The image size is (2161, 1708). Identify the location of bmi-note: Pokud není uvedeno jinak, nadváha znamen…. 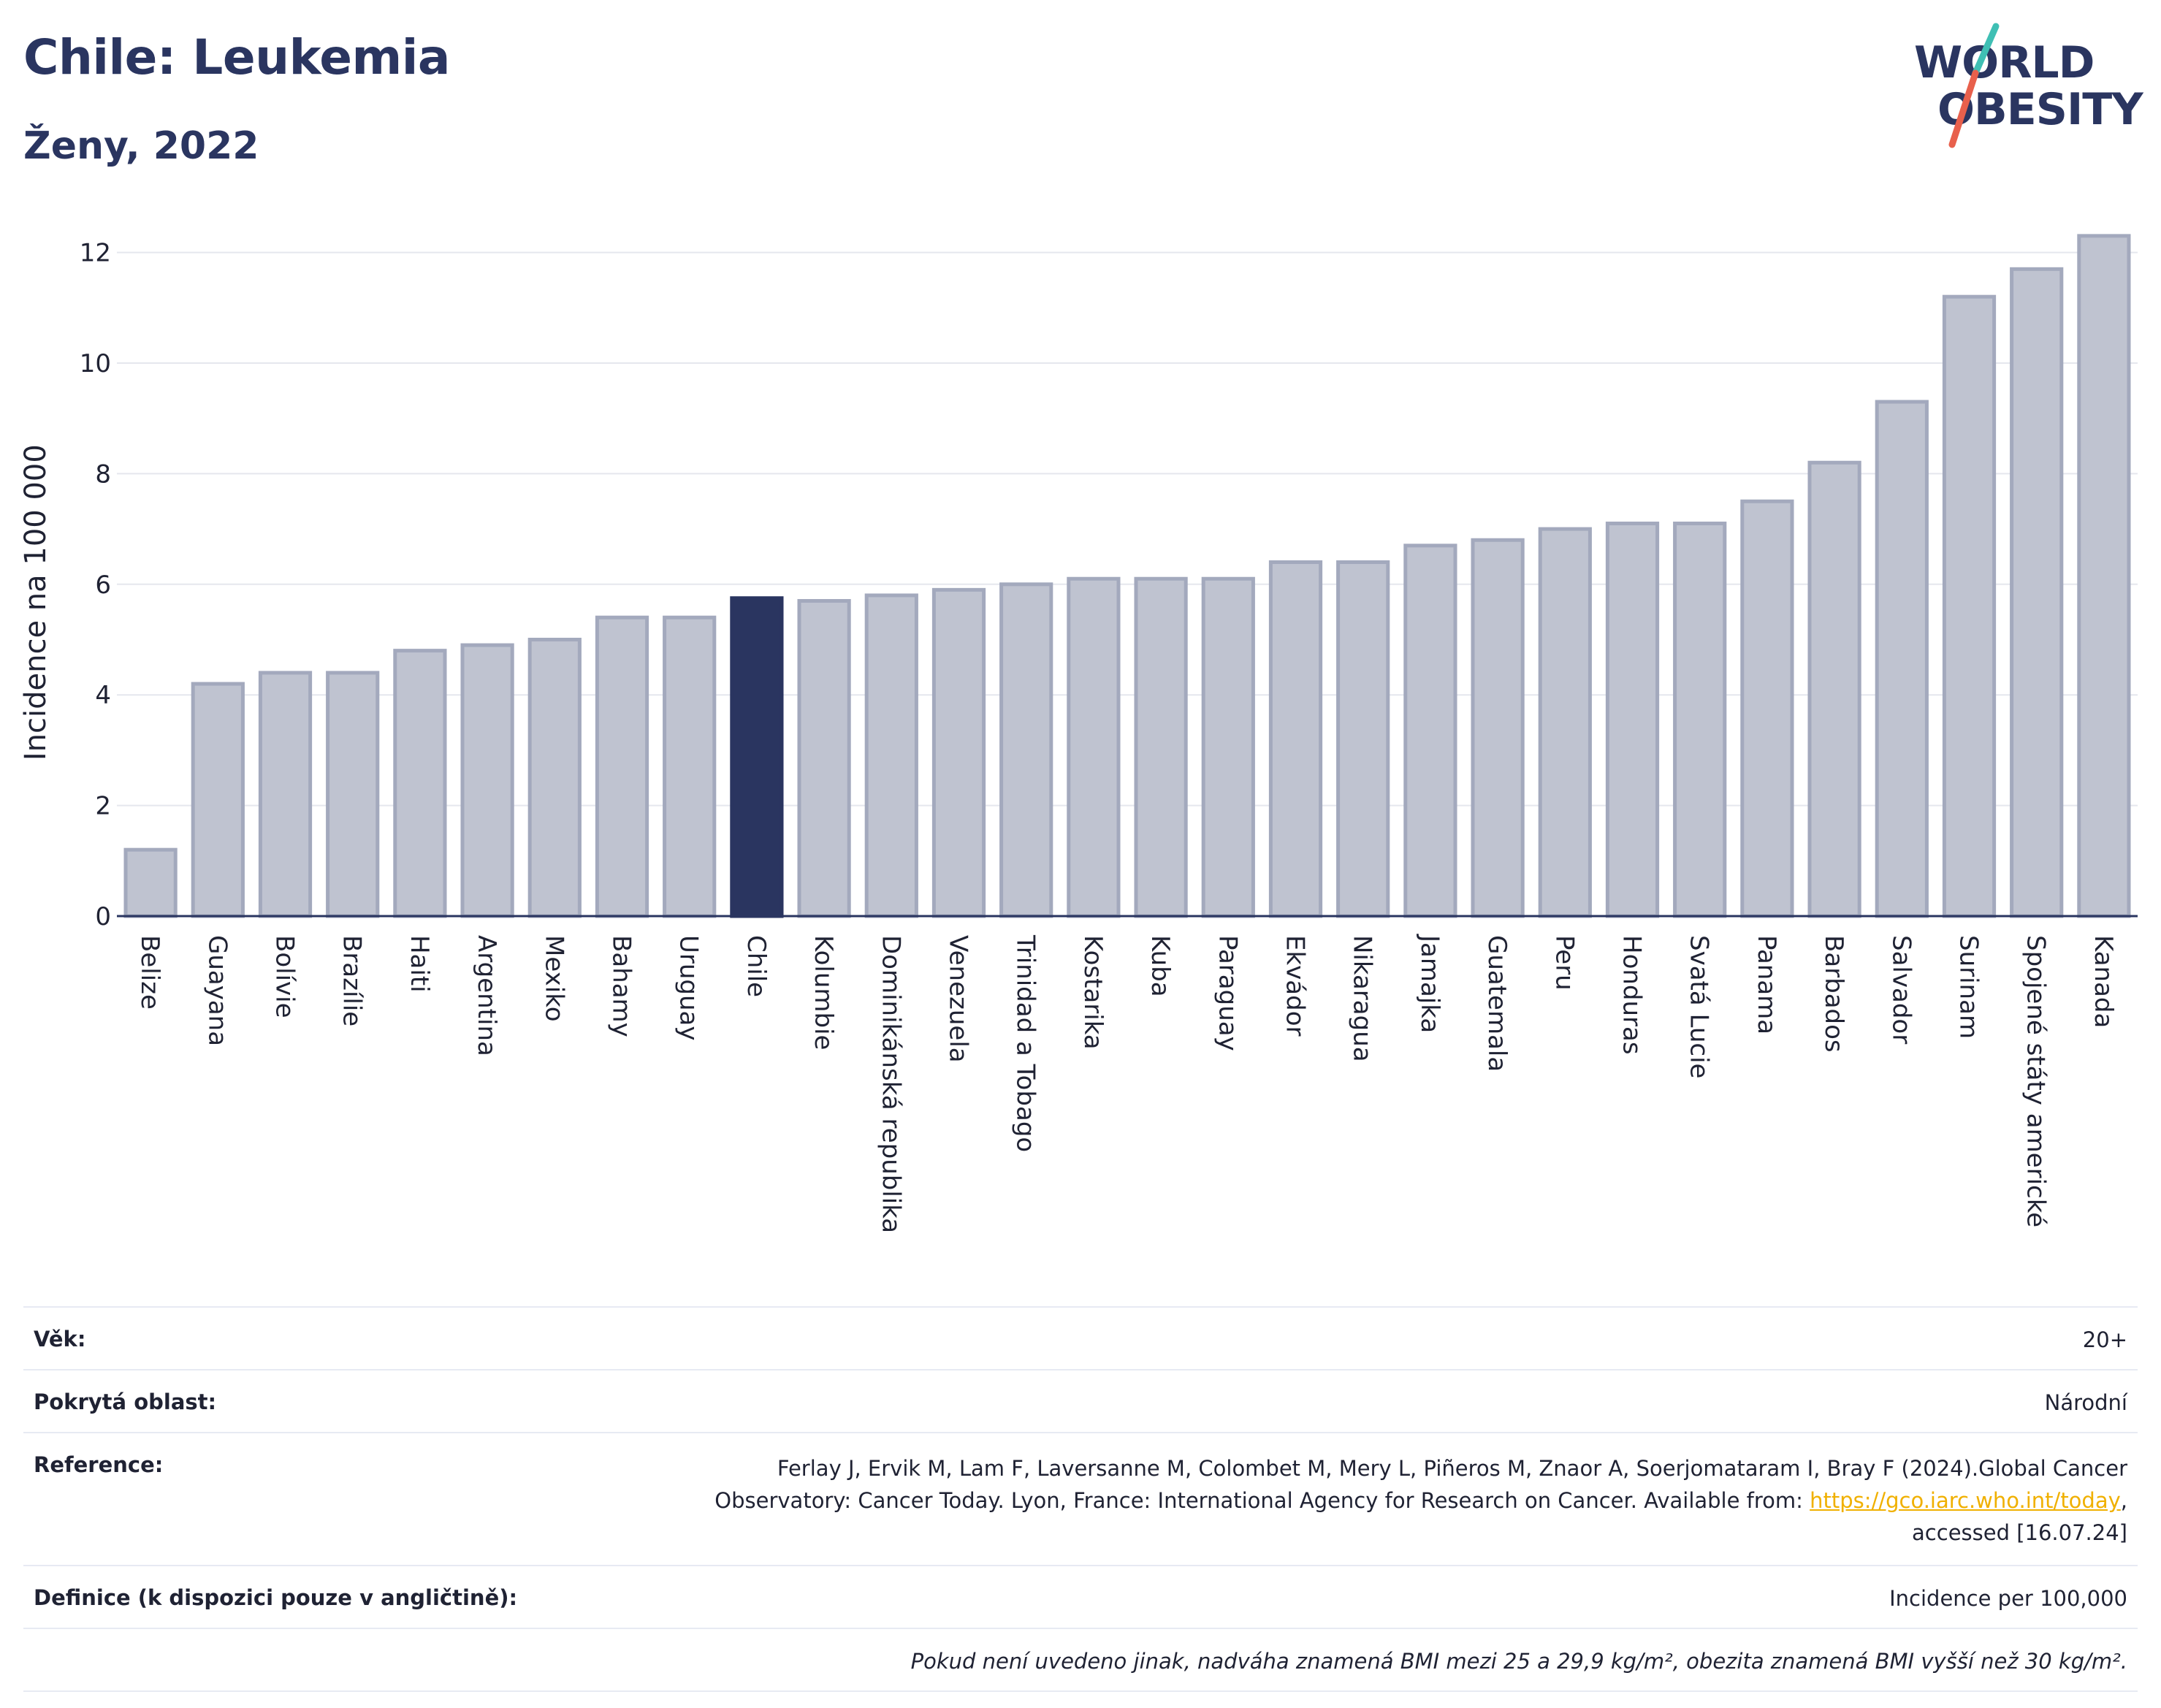
(1519, 1662).